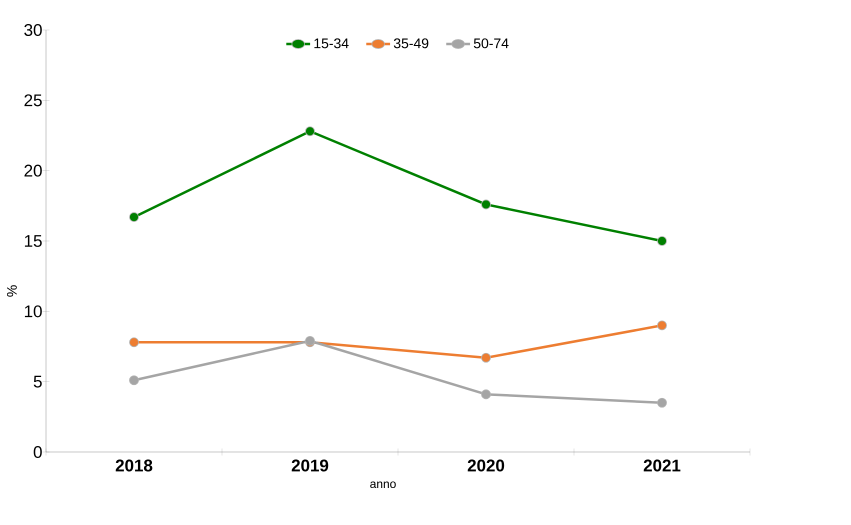 The height and width of the screenshot is (525, 851). I want to click on y-tick-label: 10, so click(33, 311).